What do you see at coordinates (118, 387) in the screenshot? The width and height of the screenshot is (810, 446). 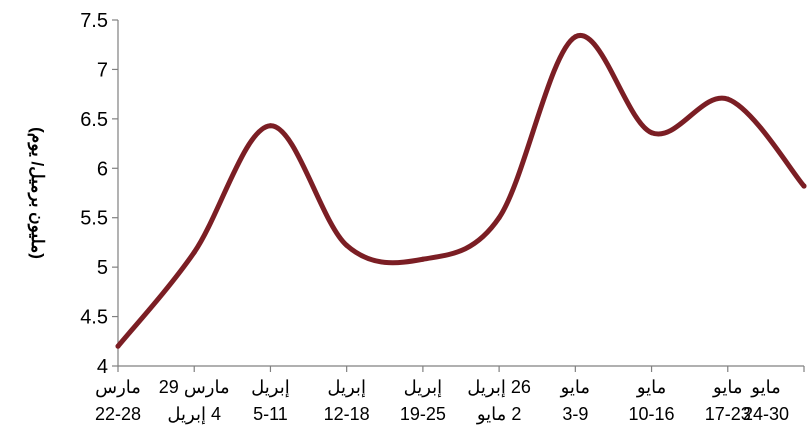 I see `x-tick-label: مارس` at bounding box center [118, 387].